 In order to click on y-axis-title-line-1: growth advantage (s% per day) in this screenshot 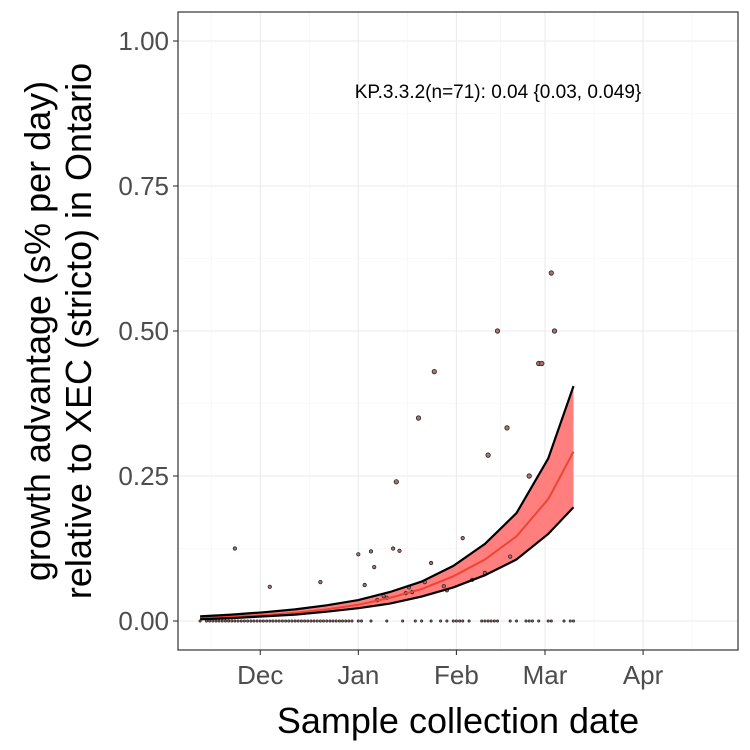, I will do `click(37, 331)`.